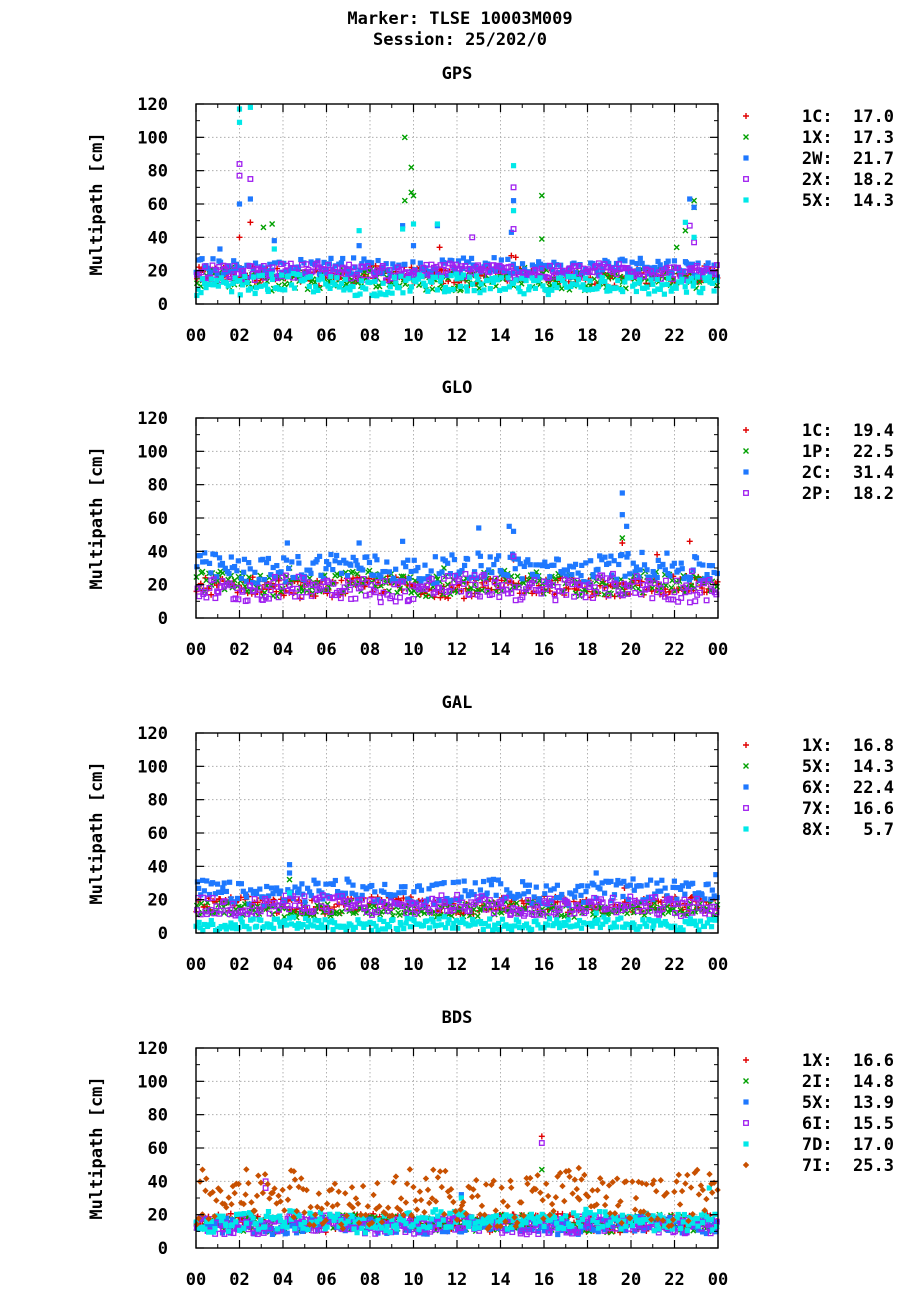 This screenshot has width=920, height=1300. What do you see at coordinates (460, 40) in the screenshot?
I see `chart-title-session: Session: 25/202/0` at bounding box center [460, 40].